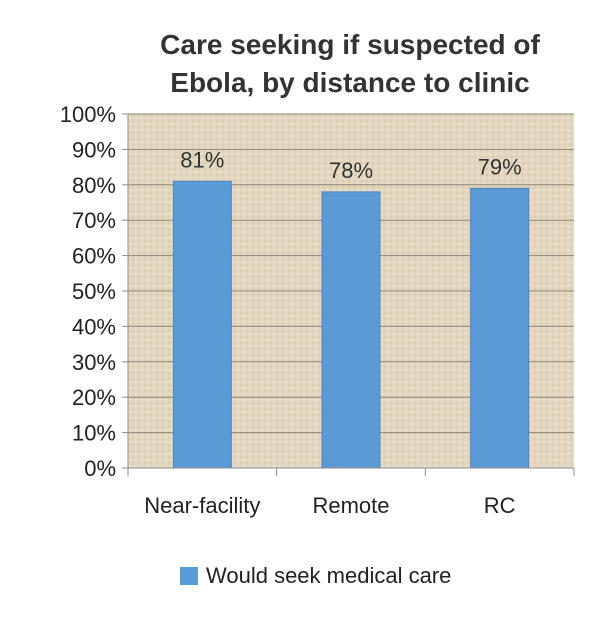 The image size is (596, 640). Describe the element at coordinates (500, 166) in the screenshot. I see `data-label: 79%` at that location.